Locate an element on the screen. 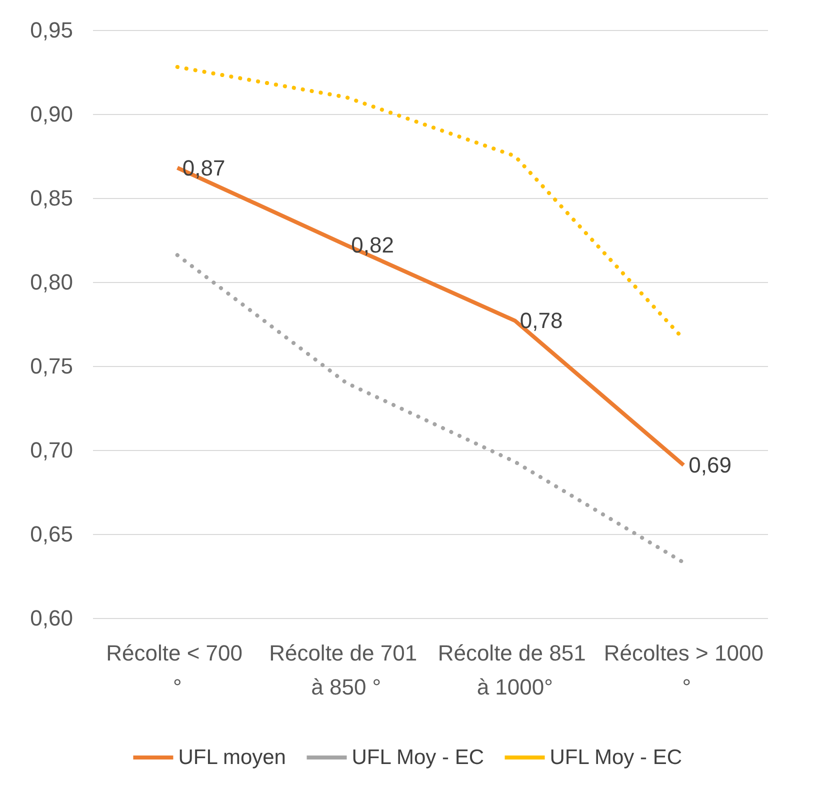 This screenshot has height=787, width=817. y-tick-label: 0,80 is located at coordinates (51, 282).